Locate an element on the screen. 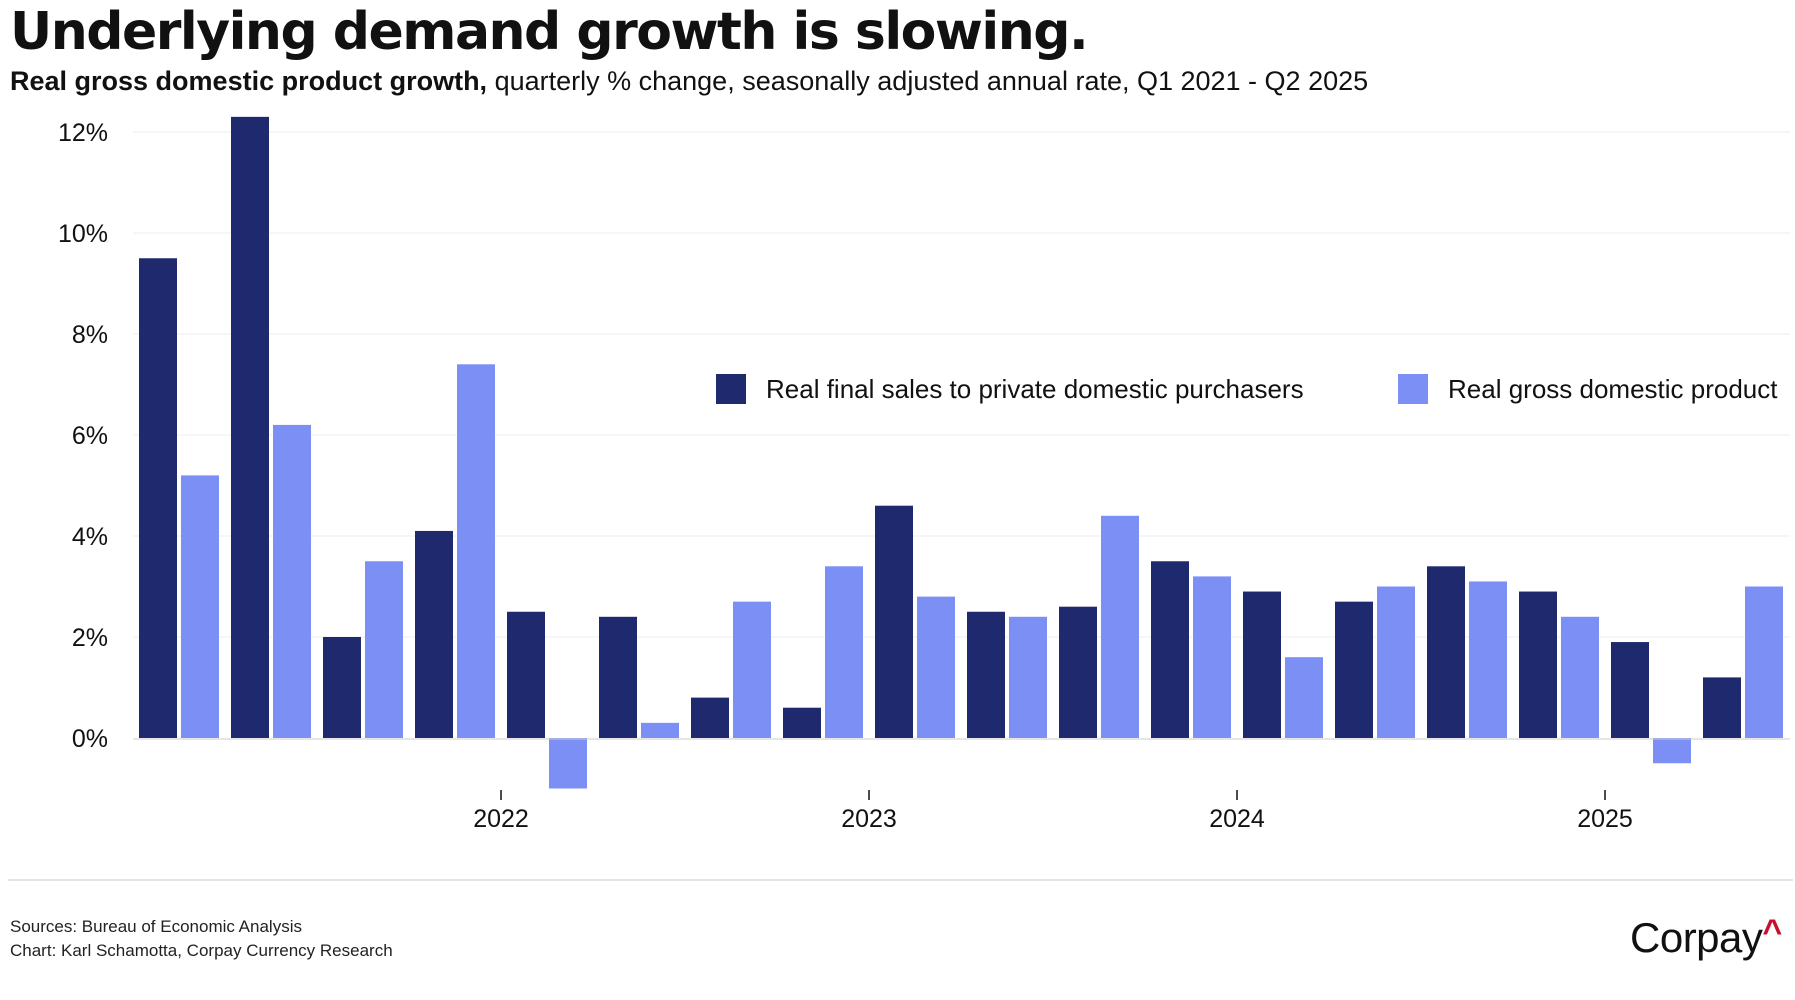 This screenshot has width=1795, height=1000. legend-label: Real gross domestic product is located at coordinates (1613, 389).